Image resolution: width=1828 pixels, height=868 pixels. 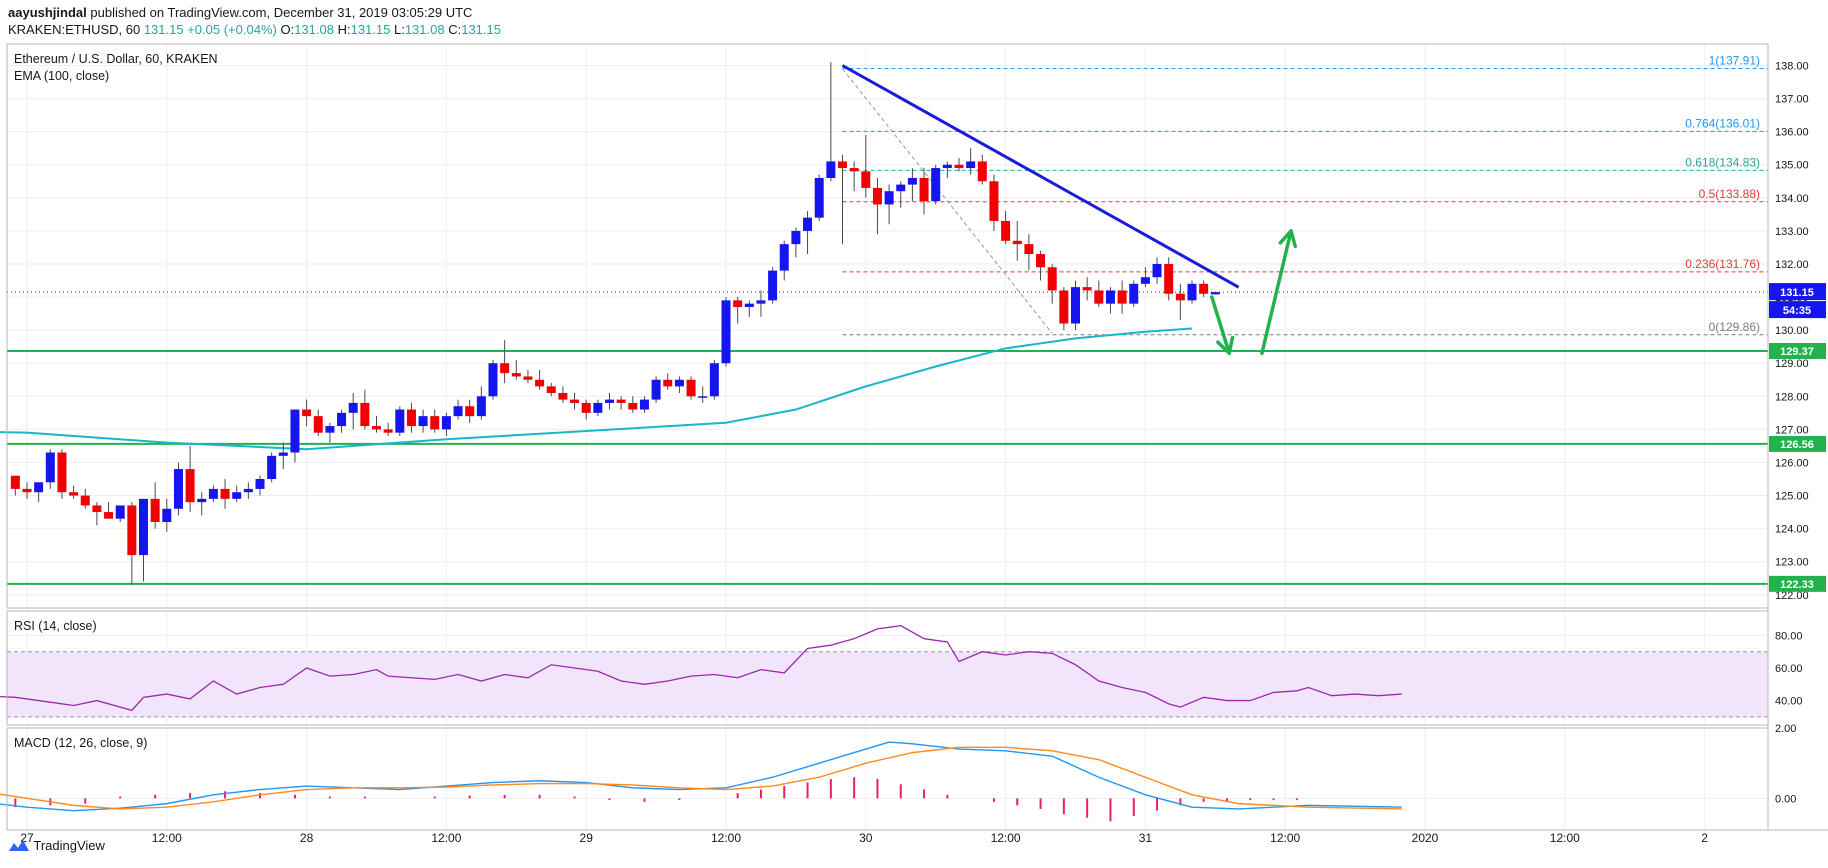 I want to click on rsi-tick-label: 40.00, so click(x=1789, y=702).